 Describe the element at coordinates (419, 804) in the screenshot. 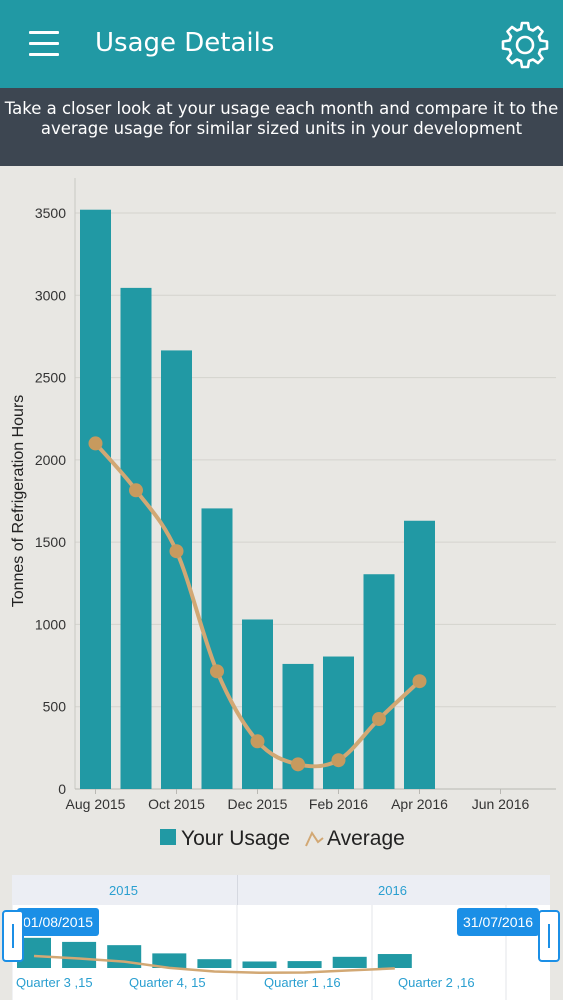

I see `x-tick-label: Apr 2016` at that location.